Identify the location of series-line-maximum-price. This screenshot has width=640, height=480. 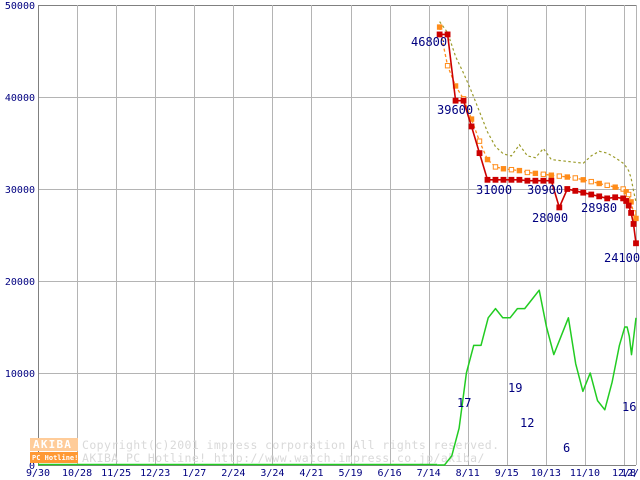
(538, 112).